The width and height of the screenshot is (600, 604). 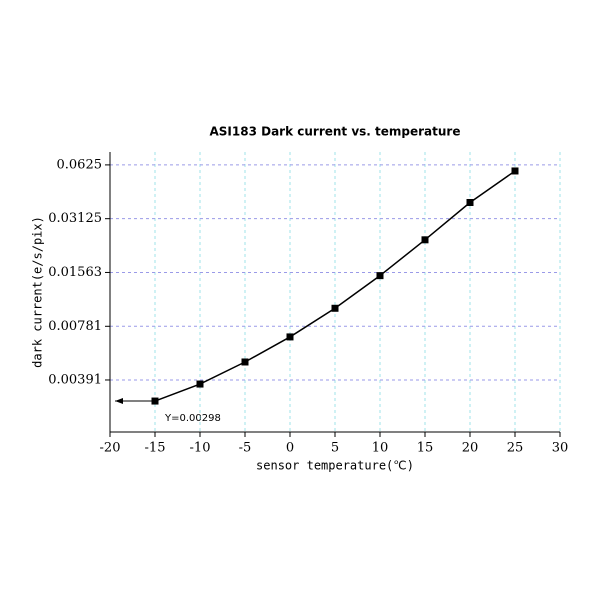 What do you see at coordinates (380, 448) in the screenshot?
I see `x-tick-label: 10` at bounding box center [380, 448].